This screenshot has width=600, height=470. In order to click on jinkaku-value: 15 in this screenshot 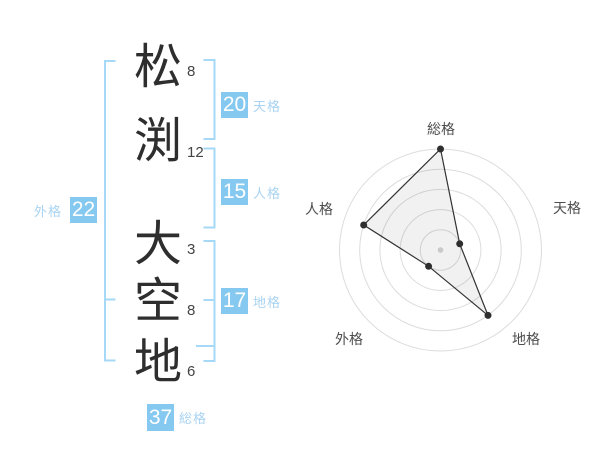, I will do `click(234, 192)`.